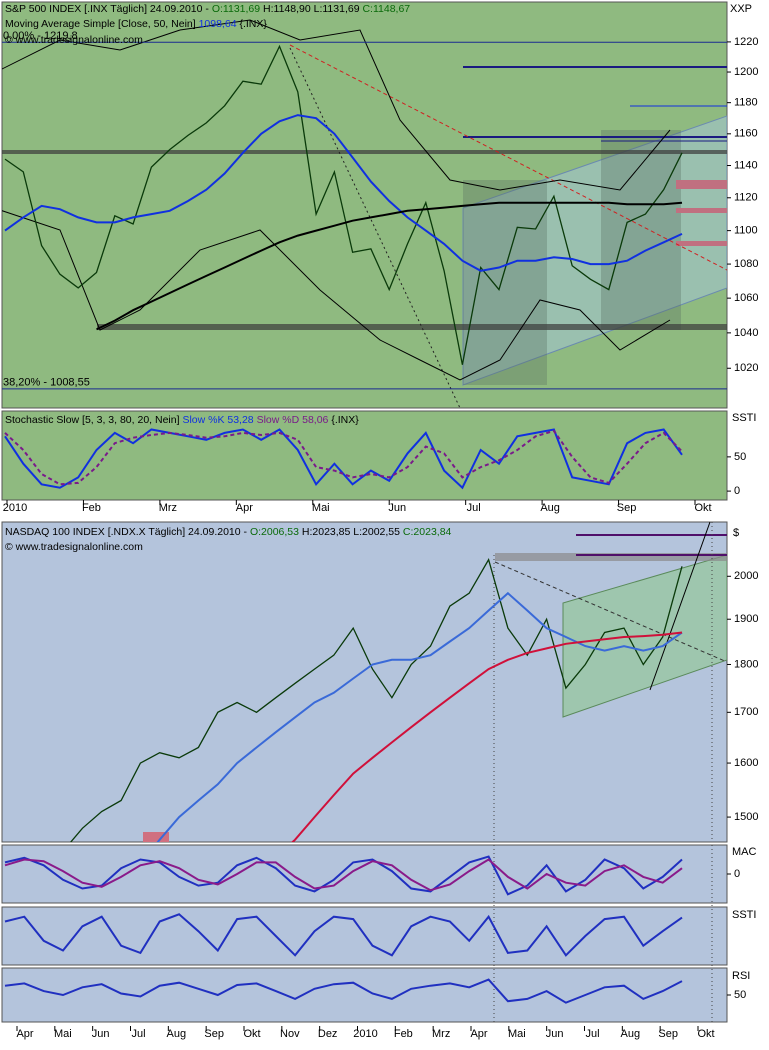 Image resolution: width=769 pixels, height=1050 pixels. I want to click on legend-entry: Slow %D, so click(278, 420).